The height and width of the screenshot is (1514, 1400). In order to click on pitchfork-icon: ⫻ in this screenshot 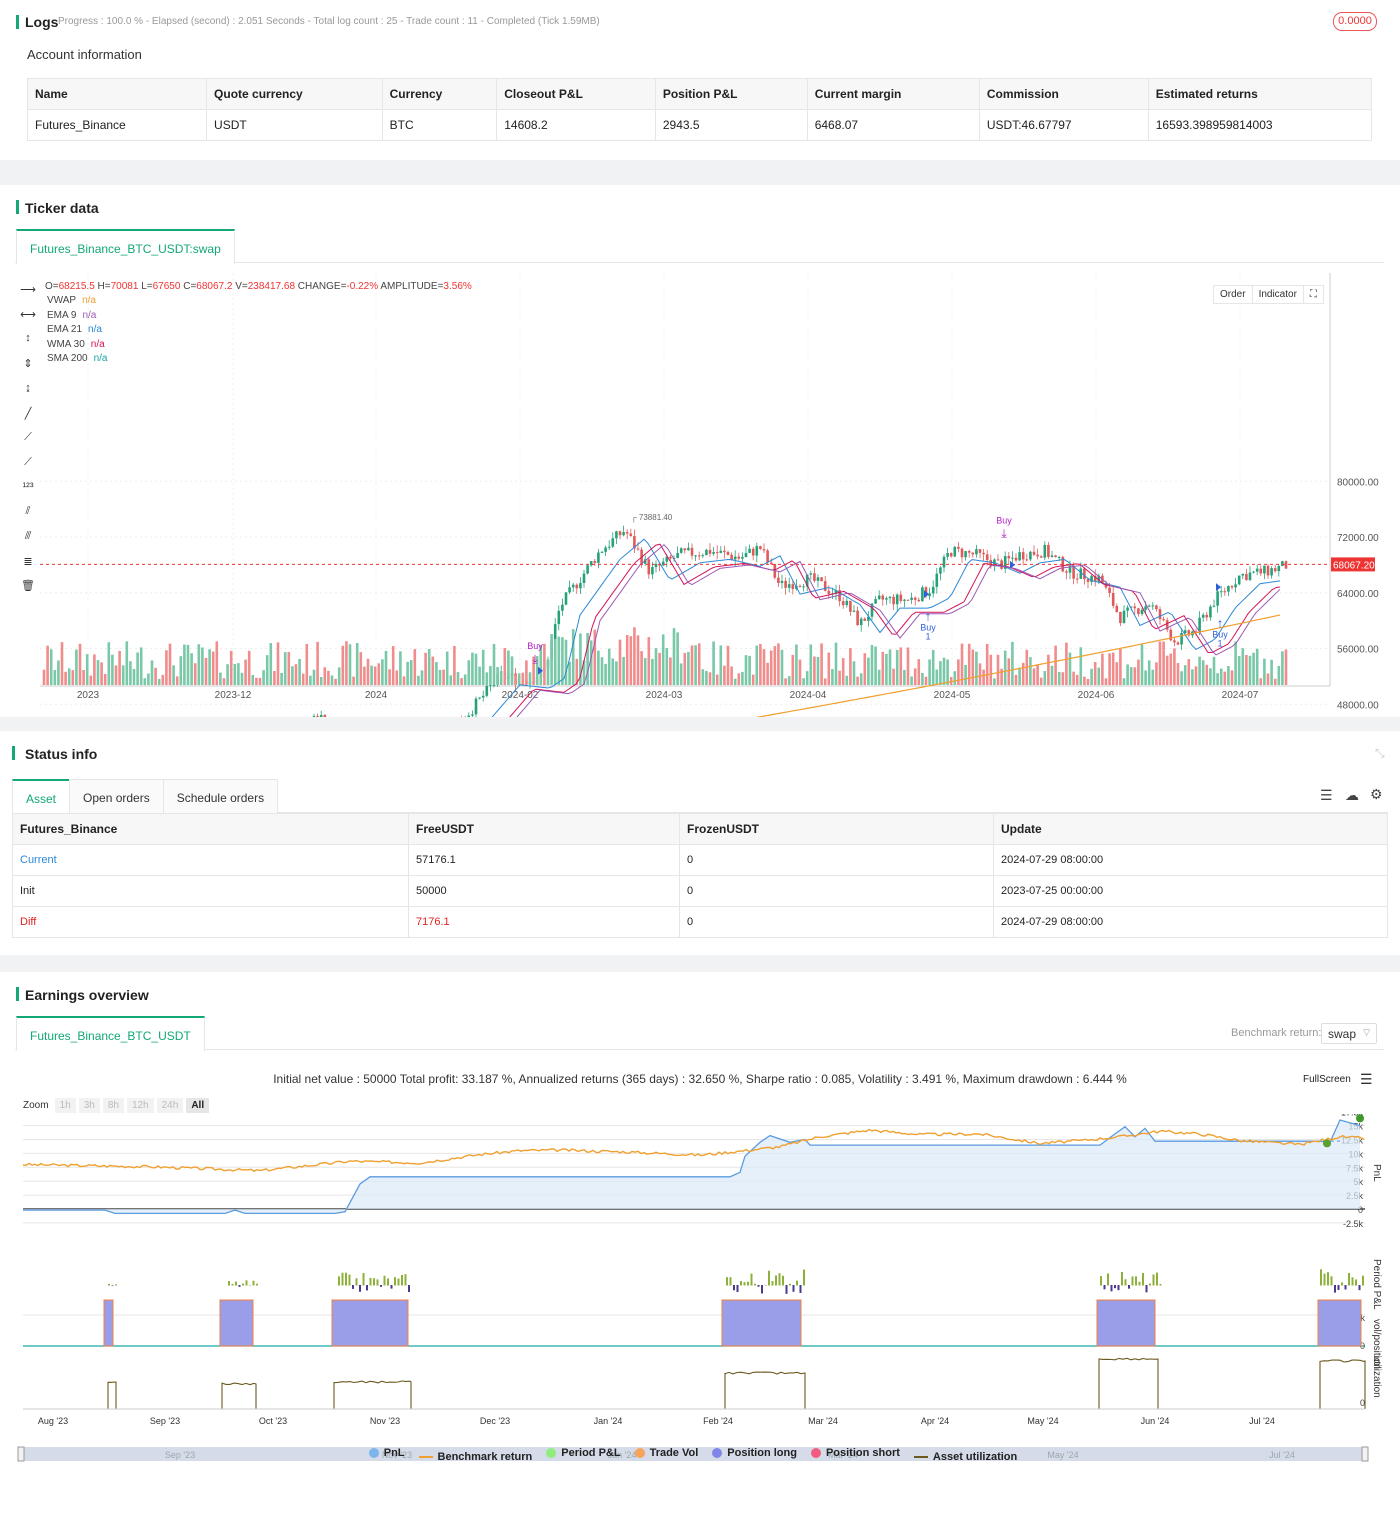, I will do `click(28, 536)`.